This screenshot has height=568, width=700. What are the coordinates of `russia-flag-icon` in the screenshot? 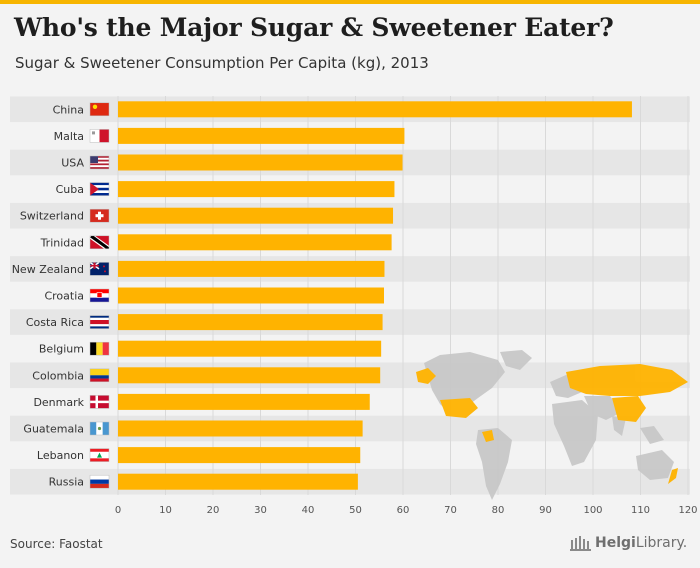 It's located at (99, 481).